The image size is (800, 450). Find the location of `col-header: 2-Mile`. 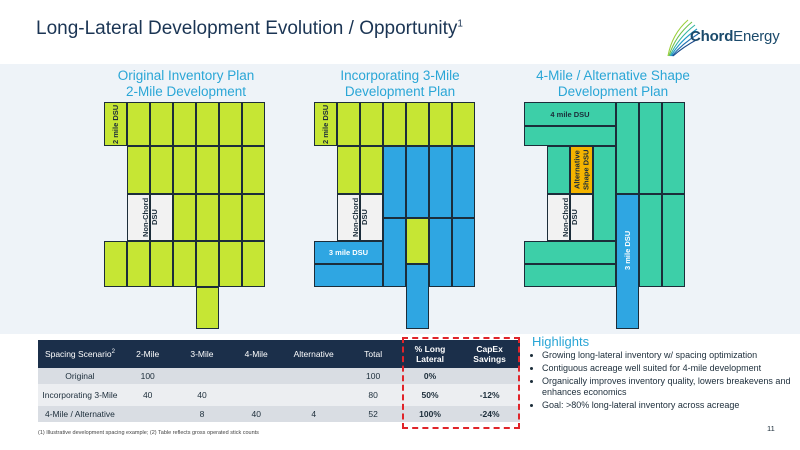

col-header: 2-Mile is located at coordinates (147, 354).